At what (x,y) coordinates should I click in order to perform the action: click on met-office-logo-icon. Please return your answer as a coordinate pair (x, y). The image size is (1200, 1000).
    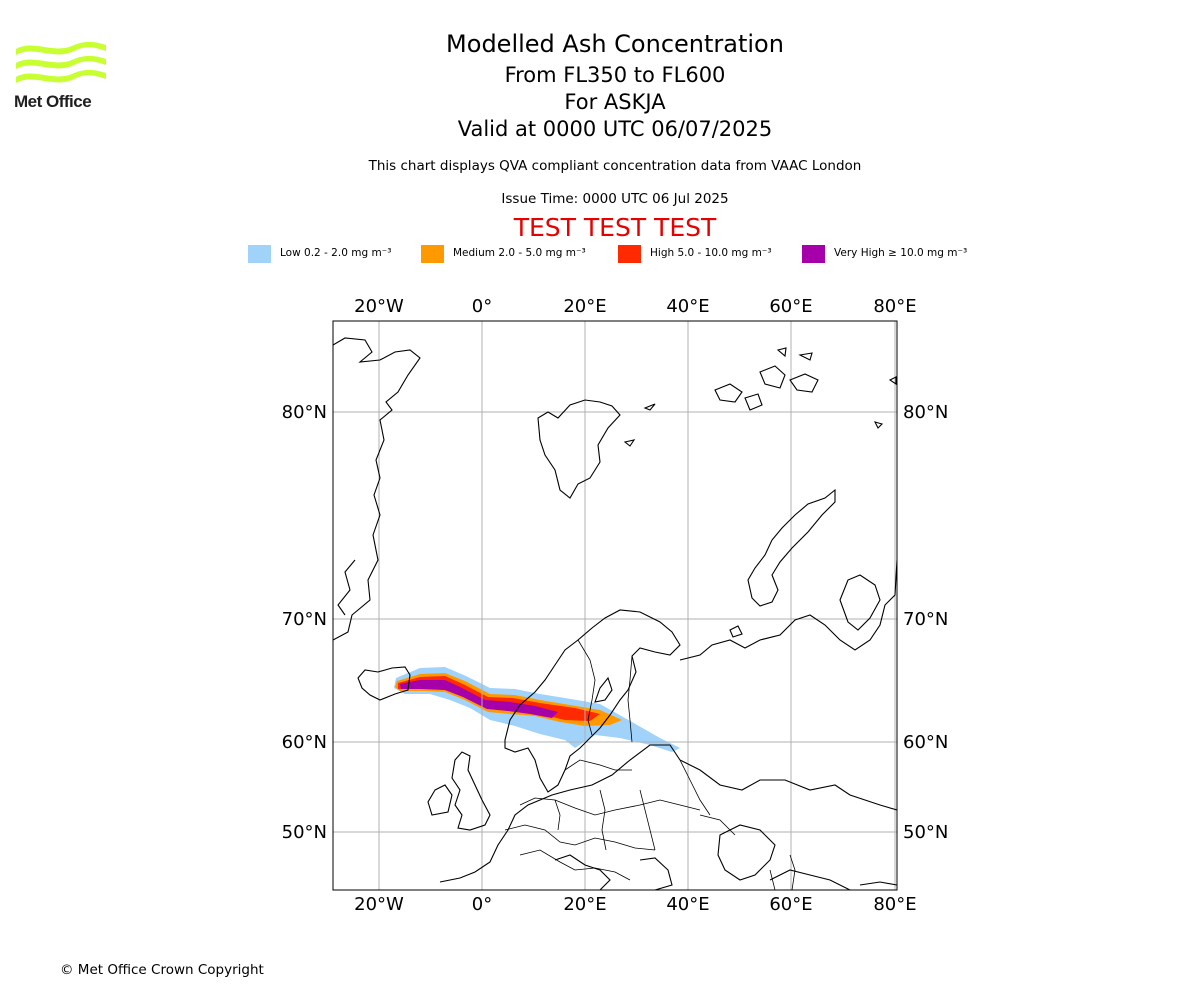
    Looking at the image, I should click on (61, 62).